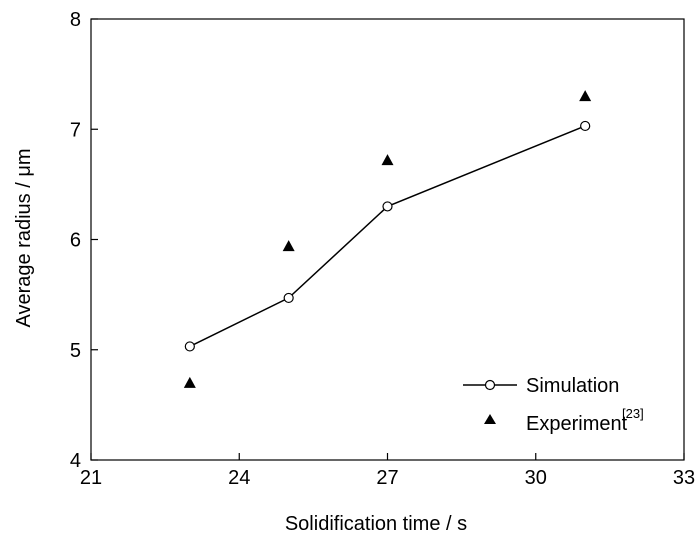 The width and height of the screenshot is (700, 541). What do you see at coordinates (91, 478) in the screenshot?
I see `x-tick-label: 21` at bounding box center [91, 478].